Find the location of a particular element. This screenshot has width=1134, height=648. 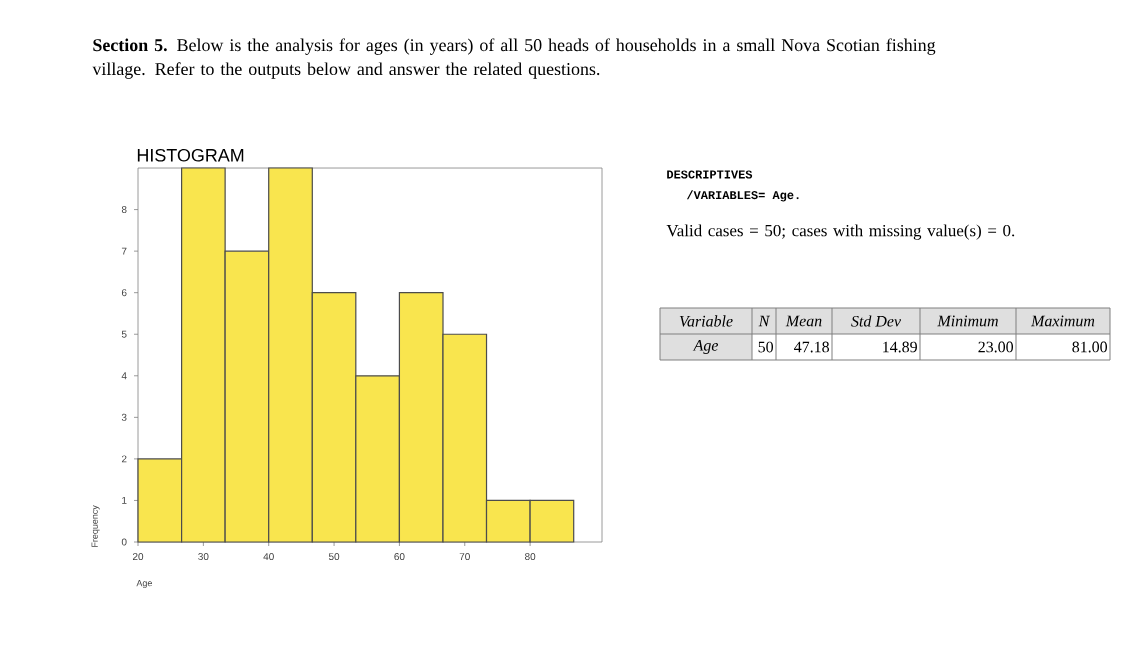

text: Valid cases = 50; cases with missing value(s) = 0. is located at coordinates (840, 232).